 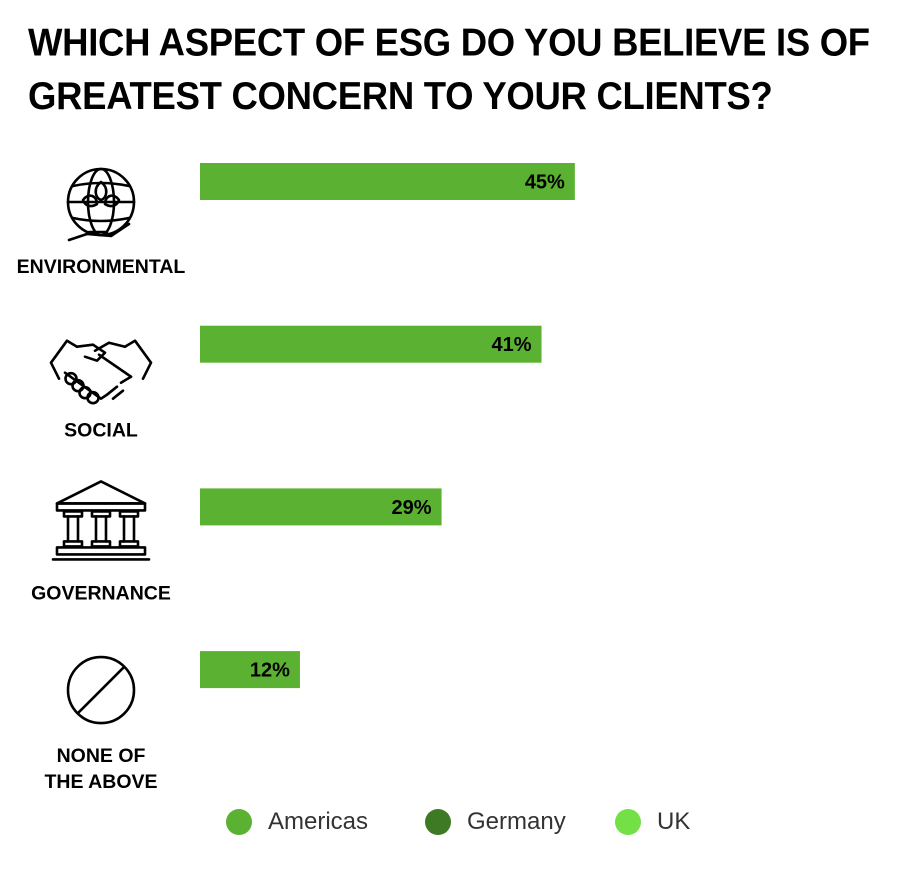 What do you see at coordinates (101, 372) in the screenshot?
I see `handshake-icon` at bounding box center [101, 372].